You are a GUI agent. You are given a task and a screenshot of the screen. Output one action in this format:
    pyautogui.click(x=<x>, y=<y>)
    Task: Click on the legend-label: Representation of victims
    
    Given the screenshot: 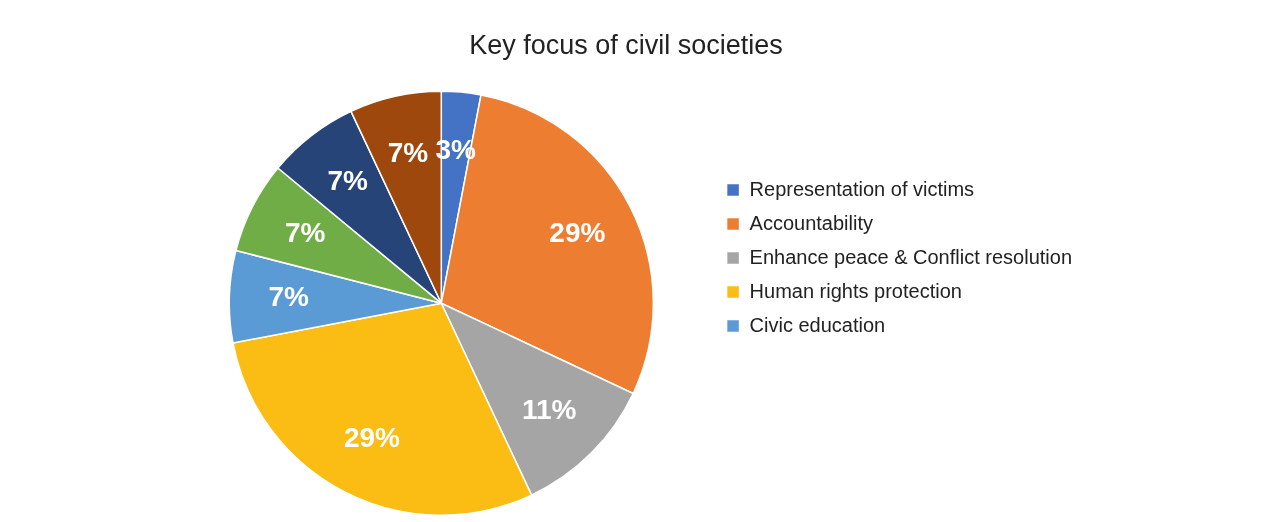 What is the action you would take?
    pyautogui.click(x=862, y=188)
    